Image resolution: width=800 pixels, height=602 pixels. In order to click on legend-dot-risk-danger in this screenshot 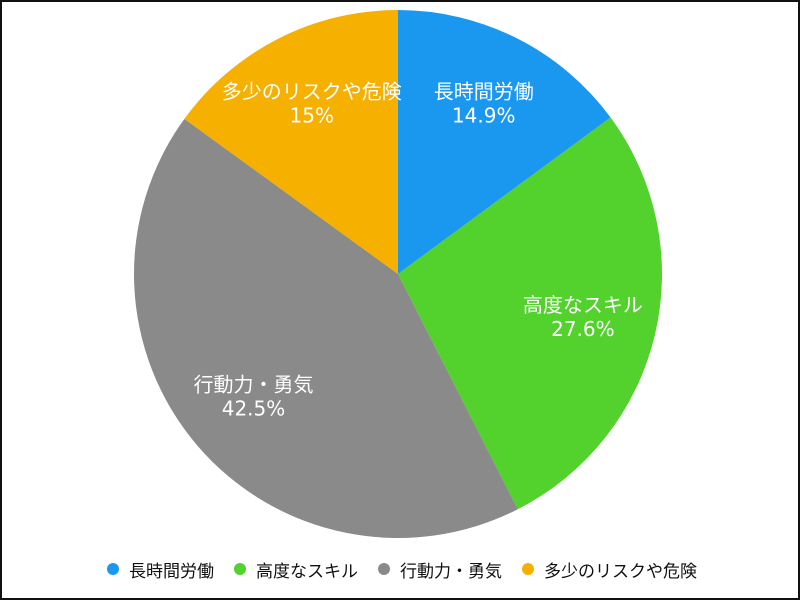, I will do `click(528, 569)`.